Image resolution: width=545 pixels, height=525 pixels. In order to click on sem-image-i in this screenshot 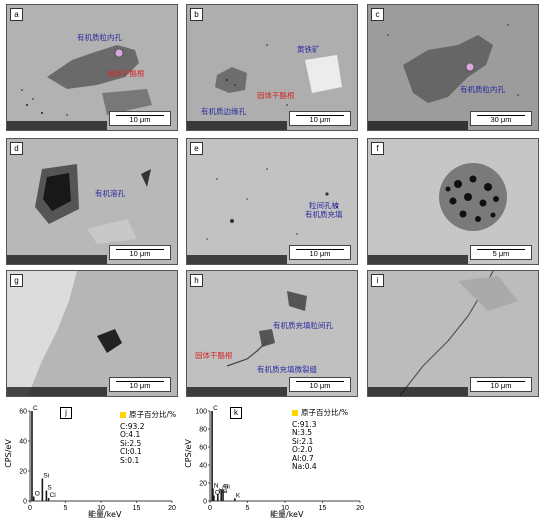, I will do `click(453, 333)`.